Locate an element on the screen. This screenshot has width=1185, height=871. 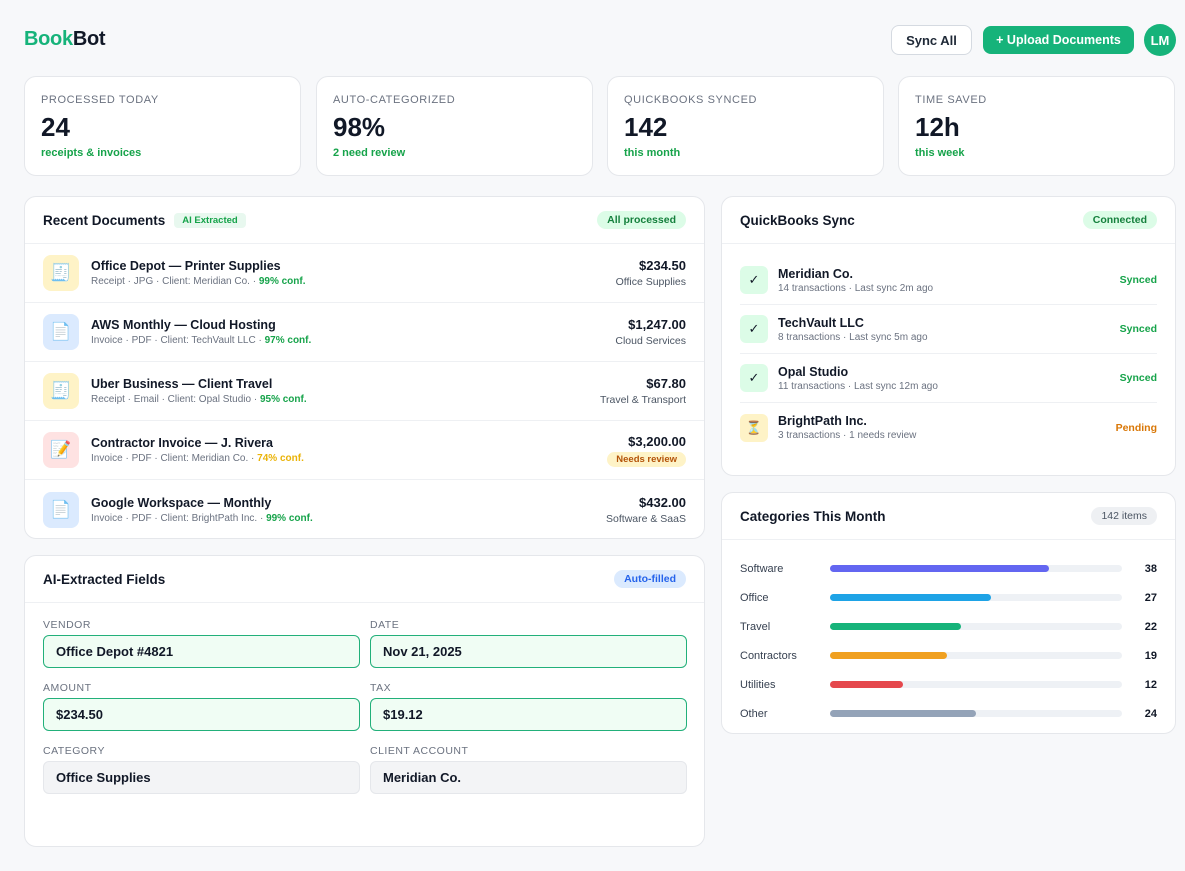
category-count: 27 is located at coordinates (1150, 597).